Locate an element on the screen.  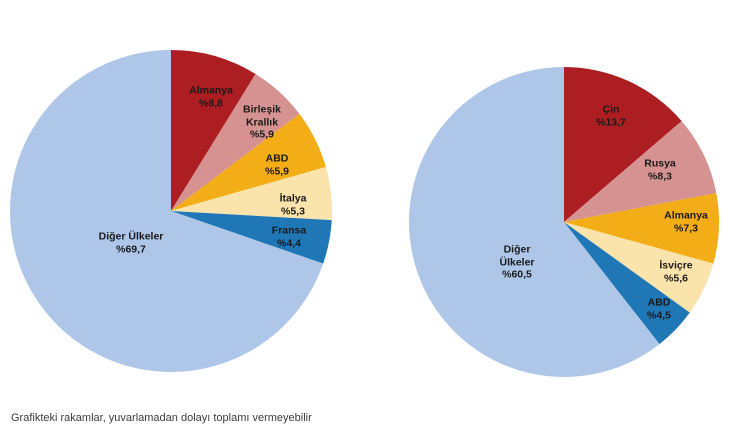
pie-1-slice-abd is located at coordinates (248, 162).